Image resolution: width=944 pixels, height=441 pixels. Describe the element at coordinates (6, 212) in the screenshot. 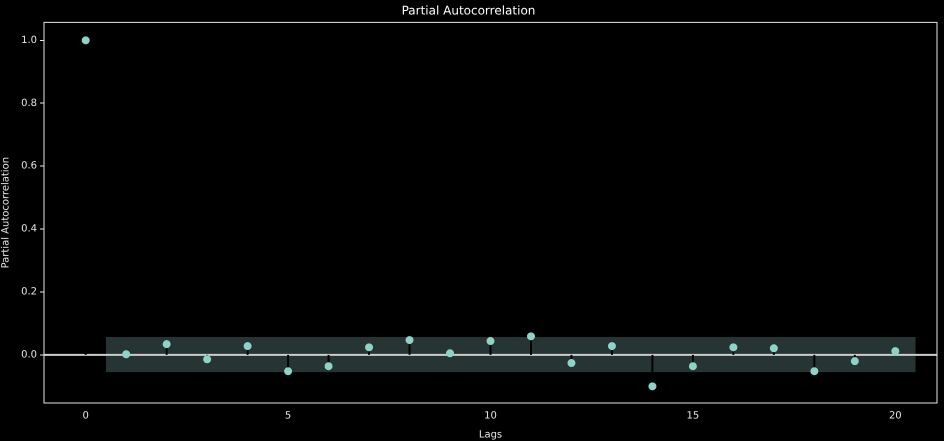

I see `y-axis-title: Partial Autocorrelation` at that location.